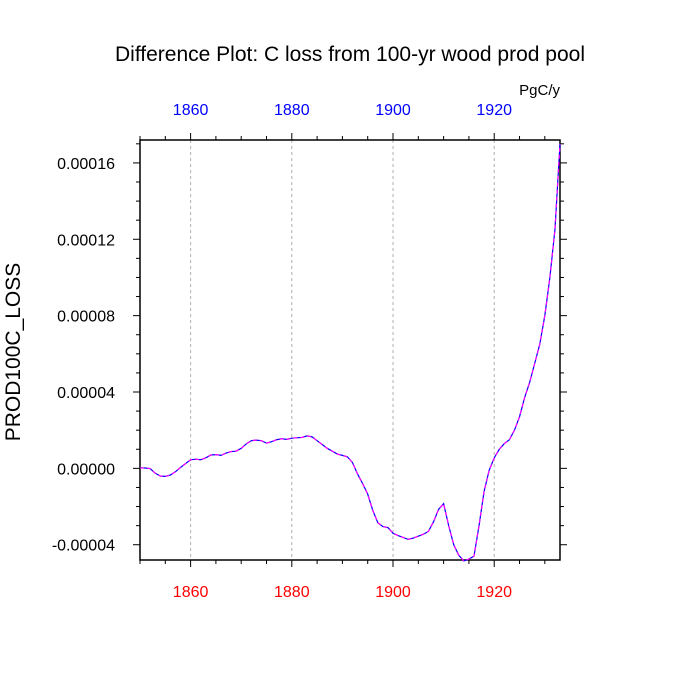  I want to click on x-tick-label-bottom: 1860, so click(191, 592).